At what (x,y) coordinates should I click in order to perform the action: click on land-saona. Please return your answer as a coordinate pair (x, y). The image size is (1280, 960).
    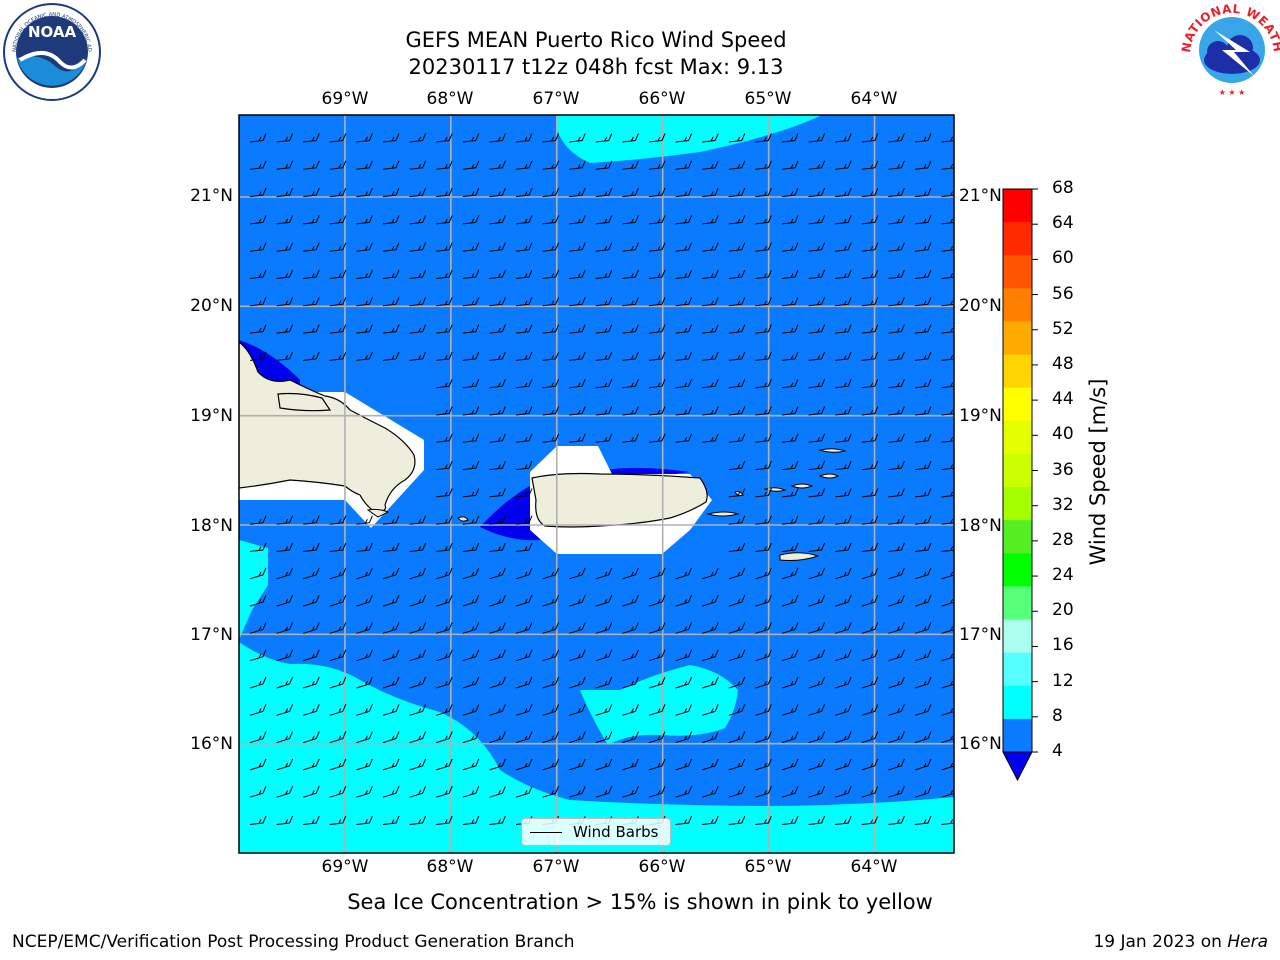
    Looking at the image, I should click on (378, 513).